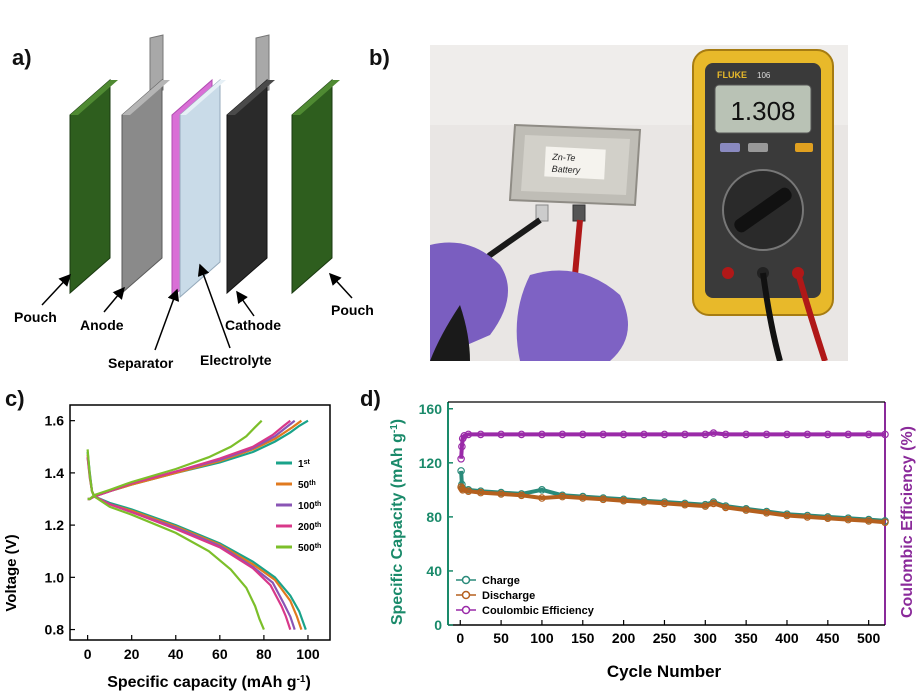 This screenshot has height=699, width=924. What do you see at coordinates (828, 638) in the screenshot?
I see `chart-d-x-tick-label: 450` at bounding box center [828, 638].